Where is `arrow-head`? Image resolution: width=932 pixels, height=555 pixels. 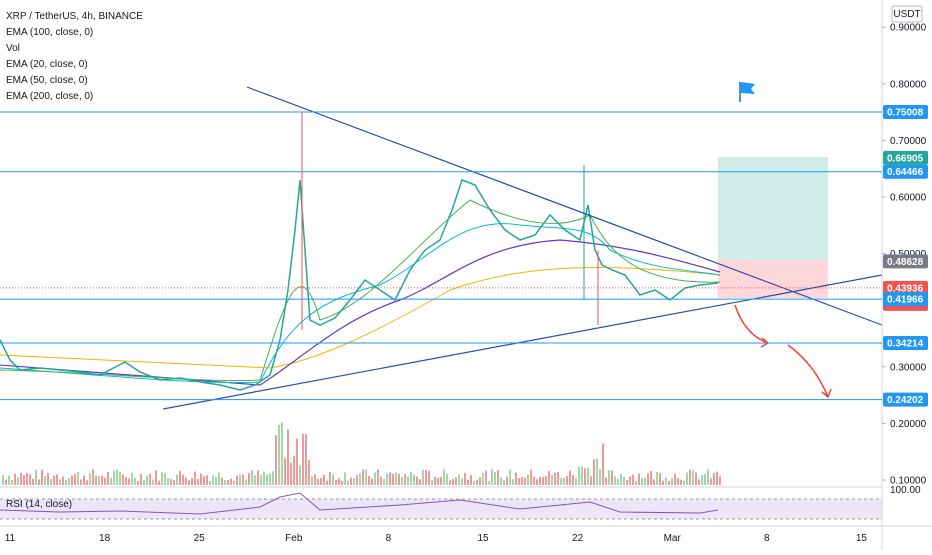 arrow-head is located at coordinates (826, 393).